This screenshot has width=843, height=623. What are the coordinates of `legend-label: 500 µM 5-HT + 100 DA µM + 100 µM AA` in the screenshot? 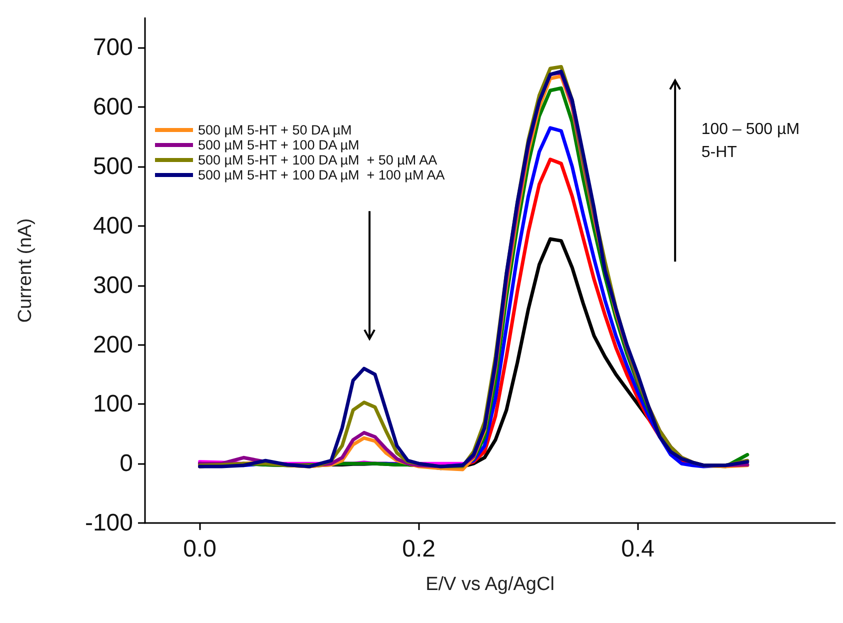 It's located at (321, 175).